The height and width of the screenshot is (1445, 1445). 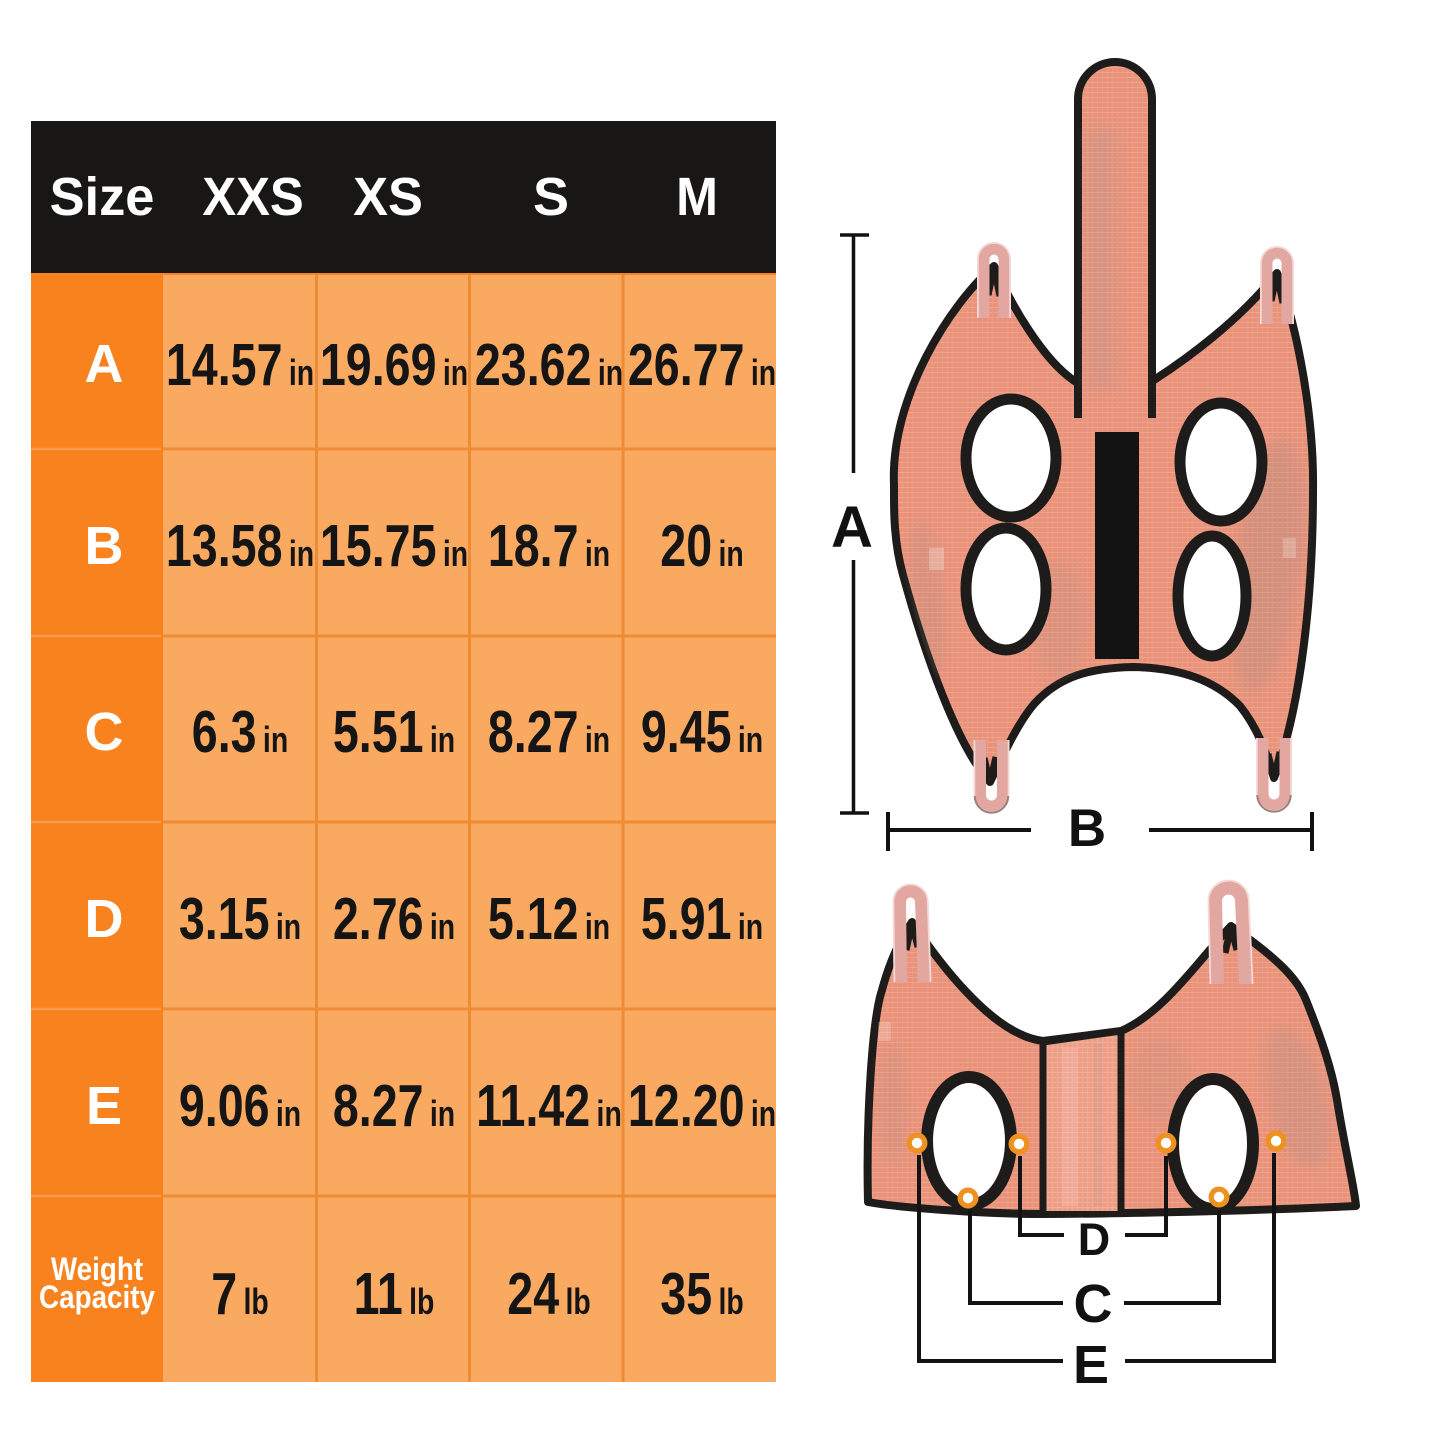 What do you see at coordinates (388, 197) in the screenshot?
I see `svg-text: XS` at bounding box center [388, 197].